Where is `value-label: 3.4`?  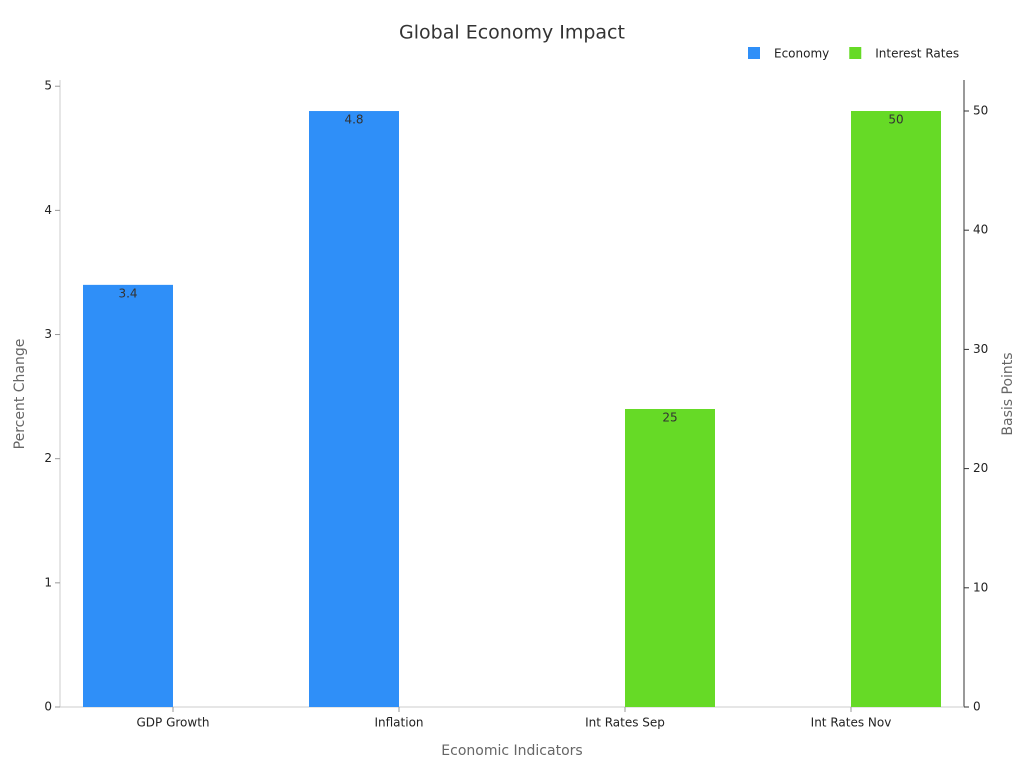
value-label: 3.4 is located at coordinates (127, 293).